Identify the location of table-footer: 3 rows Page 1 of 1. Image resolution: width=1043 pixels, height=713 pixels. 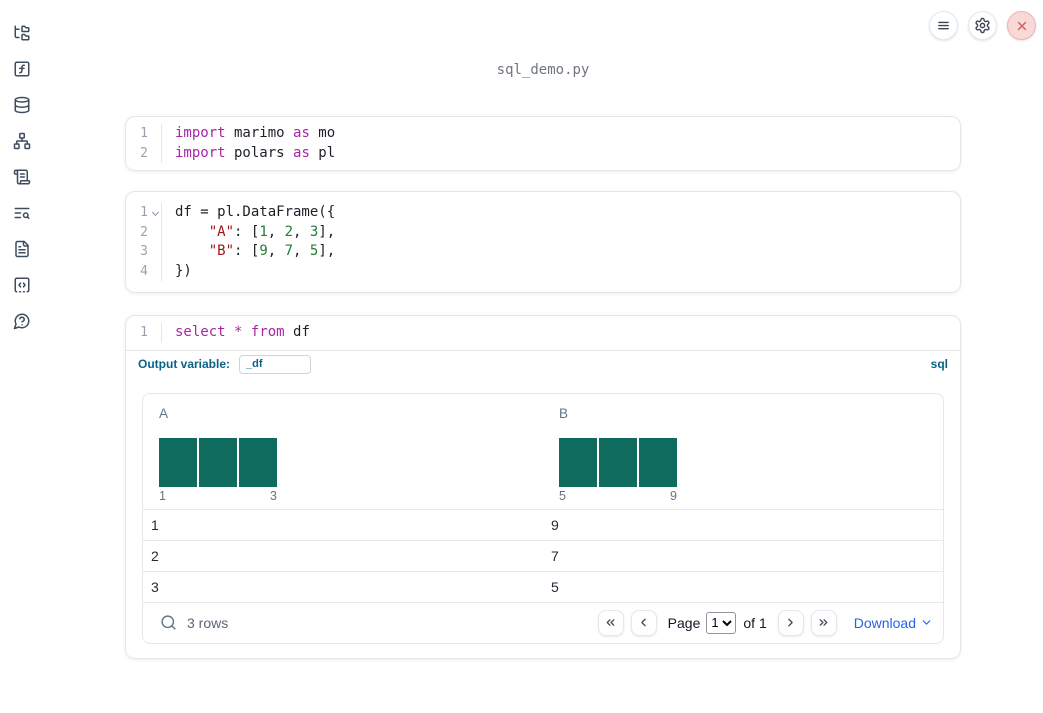
(543, 622).